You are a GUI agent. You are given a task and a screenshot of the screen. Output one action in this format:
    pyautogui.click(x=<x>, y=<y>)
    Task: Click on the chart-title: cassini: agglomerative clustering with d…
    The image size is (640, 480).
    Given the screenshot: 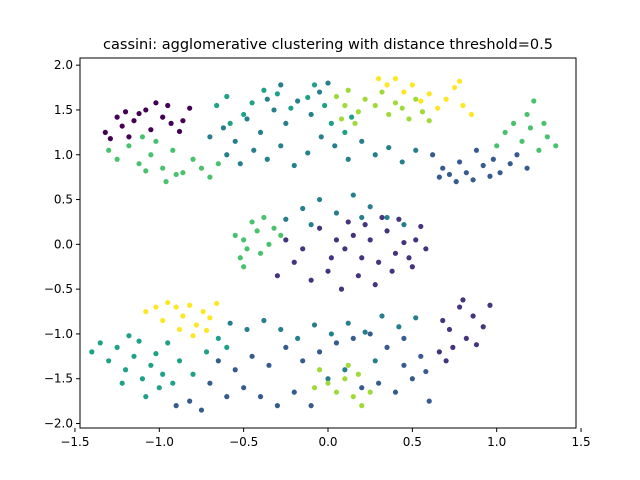 What is the action you would take?
    pyautogui.click(x=328, y=45)
    